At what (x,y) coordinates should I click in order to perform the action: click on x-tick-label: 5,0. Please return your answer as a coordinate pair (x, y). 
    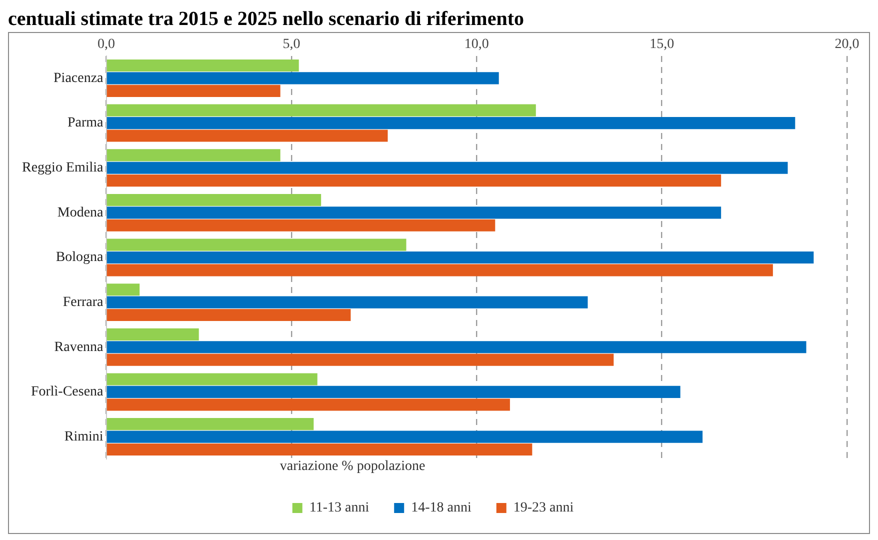
    Looking at the image, I should click on (291, 44).